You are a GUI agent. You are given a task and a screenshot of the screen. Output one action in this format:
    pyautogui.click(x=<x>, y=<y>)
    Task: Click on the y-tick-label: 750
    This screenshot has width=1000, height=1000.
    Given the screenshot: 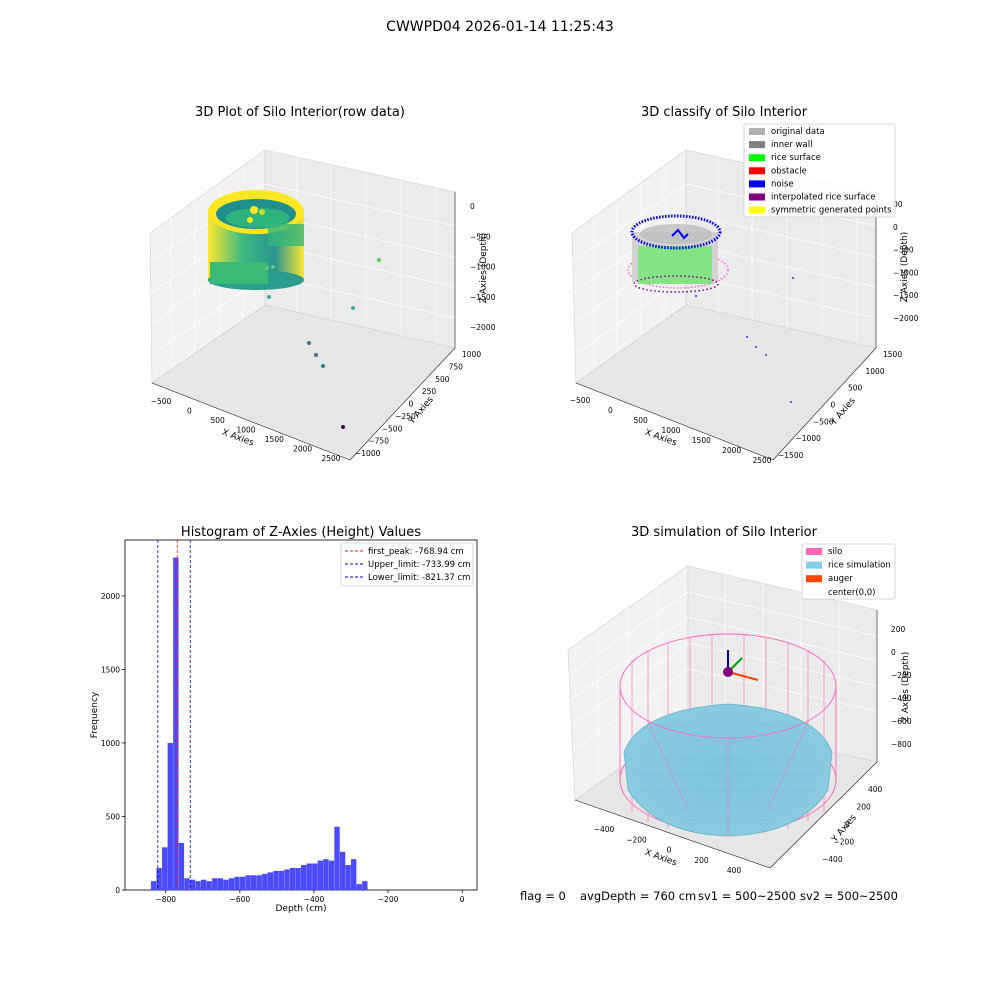 What is the action you would take?
    pyautogui.click(x=456, y=366)
    